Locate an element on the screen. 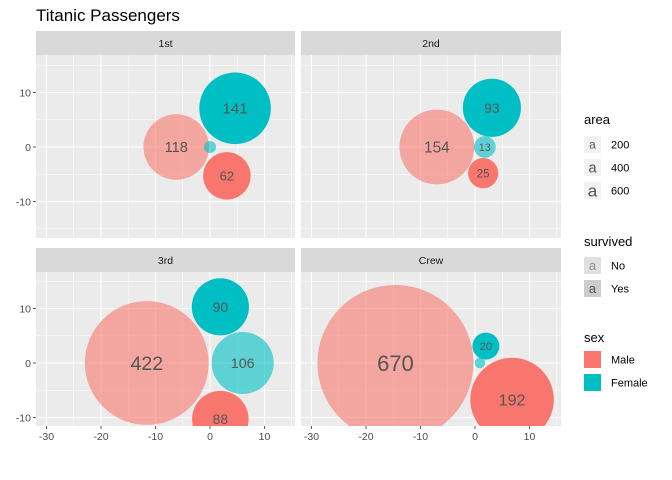 The width and height of the screenshot is (672, 480). bubble-label: 25 is located at coordinates (483, 174).